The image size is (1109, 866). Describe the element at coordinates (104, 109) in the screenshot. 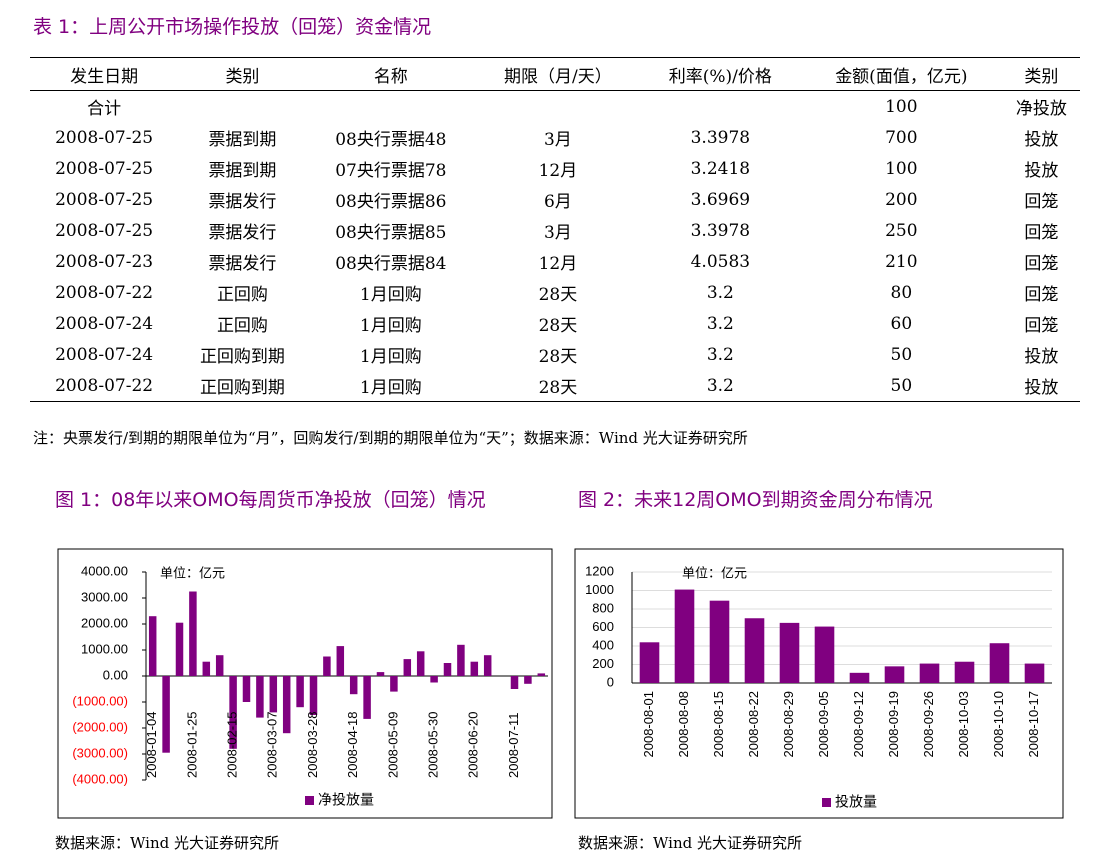

I see `table-cell: 合计` at that location.